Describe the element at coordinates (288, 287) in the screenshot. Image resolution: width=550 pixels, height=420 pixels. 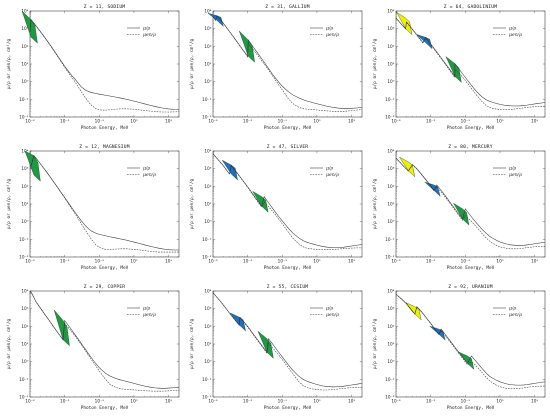
I see `chart-title: Z = 55, CESIUM` at that location.